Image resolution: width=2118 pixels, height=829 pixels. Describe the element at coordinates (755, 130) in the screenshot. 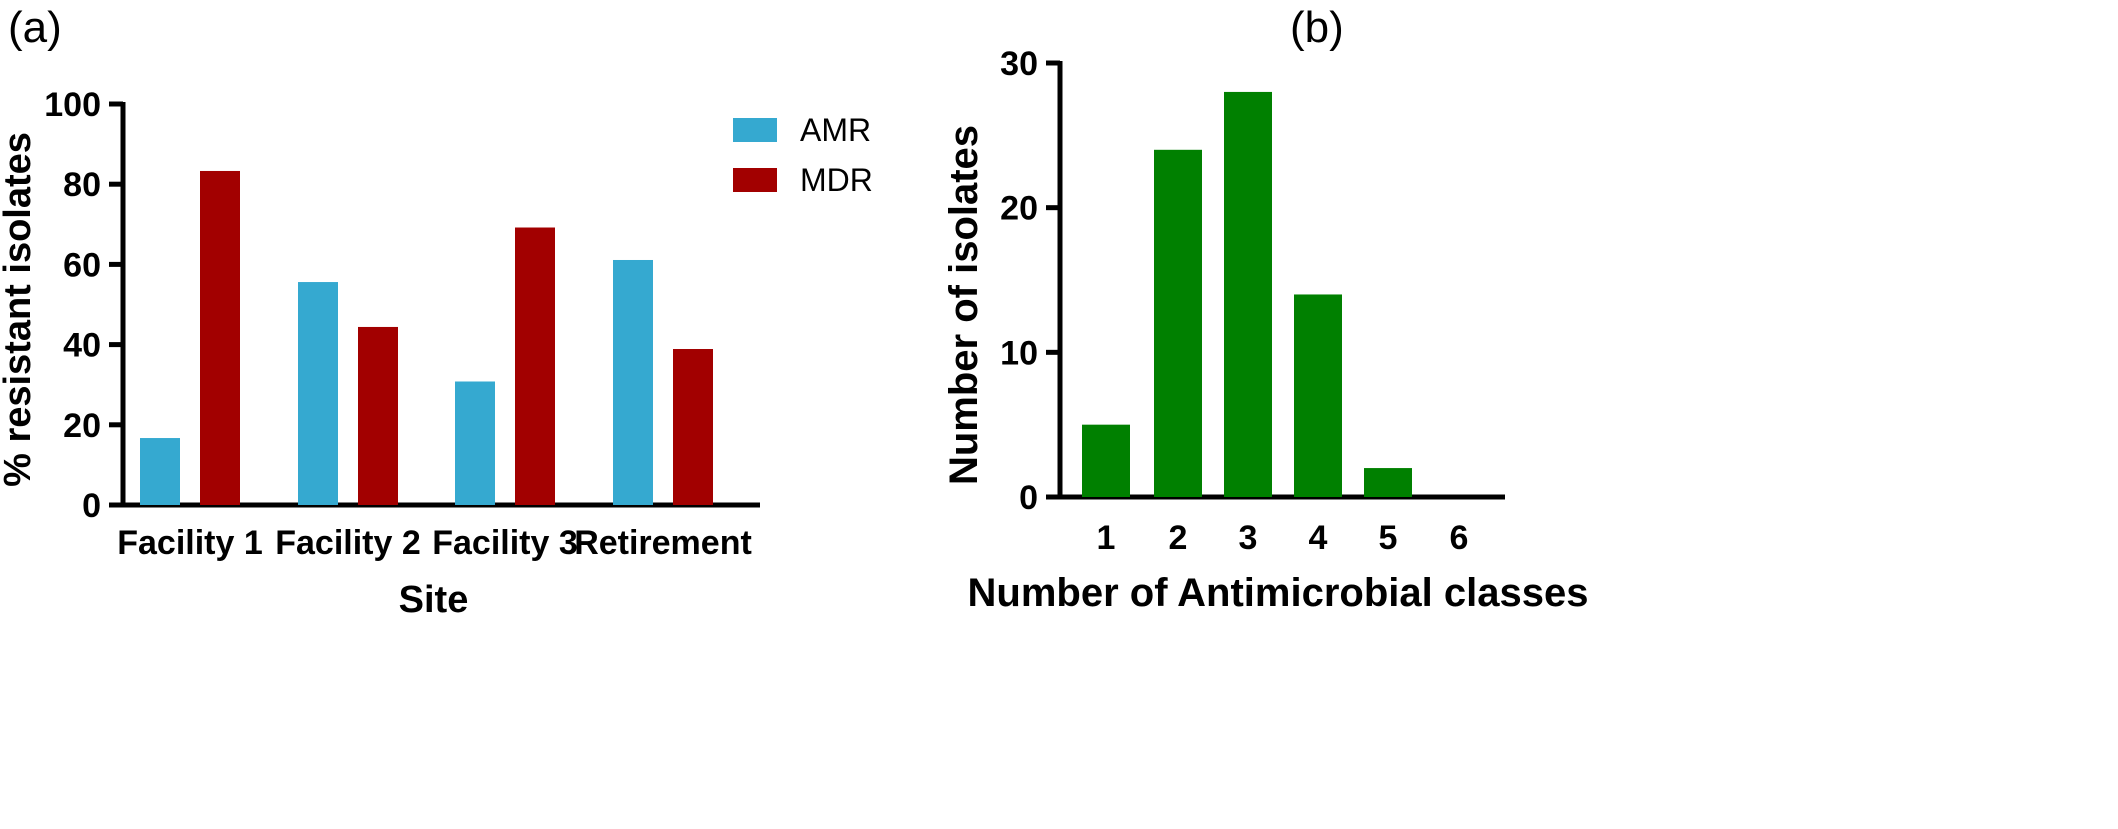

I see `legend-swatch-amr` at that location.